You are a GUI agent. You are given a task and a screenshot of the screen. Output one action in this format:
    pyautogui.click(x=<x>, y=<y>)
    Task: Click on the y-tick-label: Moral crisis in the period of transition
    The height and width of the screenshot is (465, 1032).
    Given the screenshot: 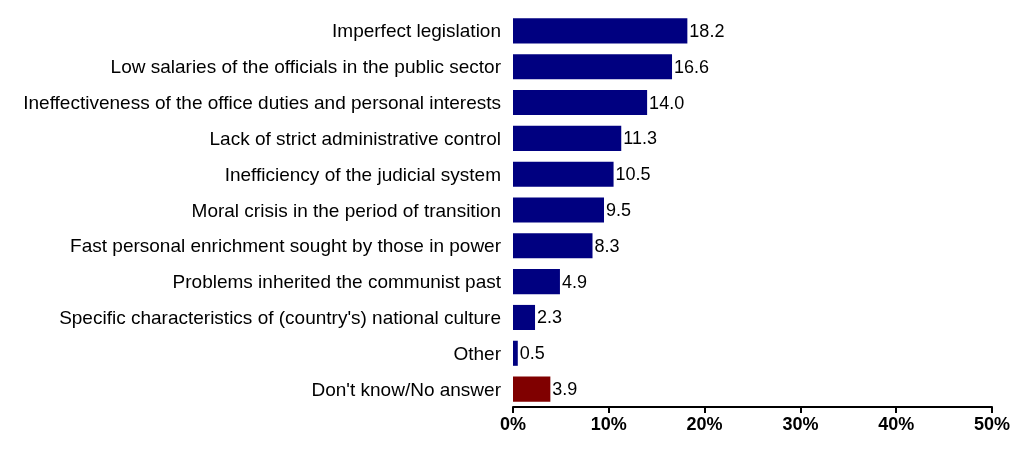 What is the action you would take?
    pyautogui.click(x=346, y=210)
    